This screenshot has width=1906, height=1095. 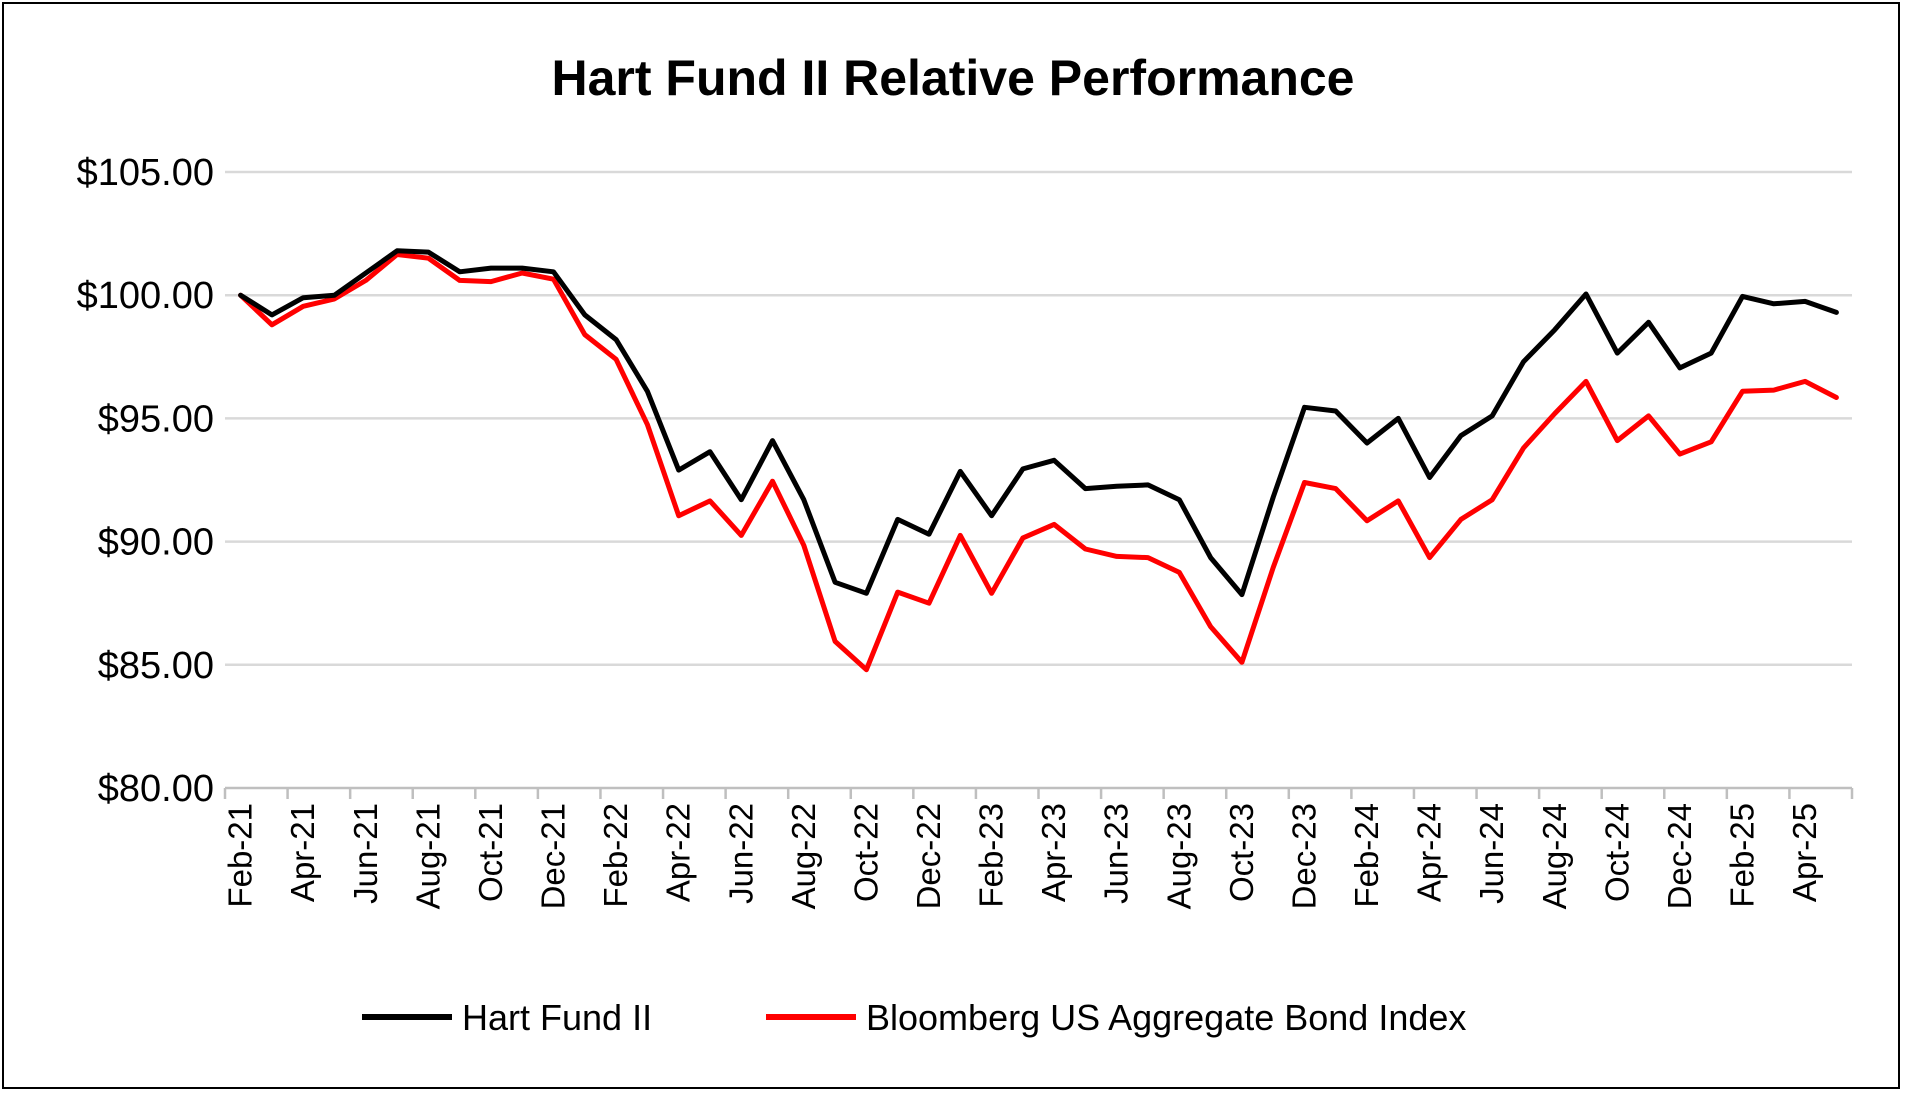 What do you see at coordinates (490, 852) in the screenshot?
I see `x-tick-label: Oct-21` at bounding box center [490, 852].